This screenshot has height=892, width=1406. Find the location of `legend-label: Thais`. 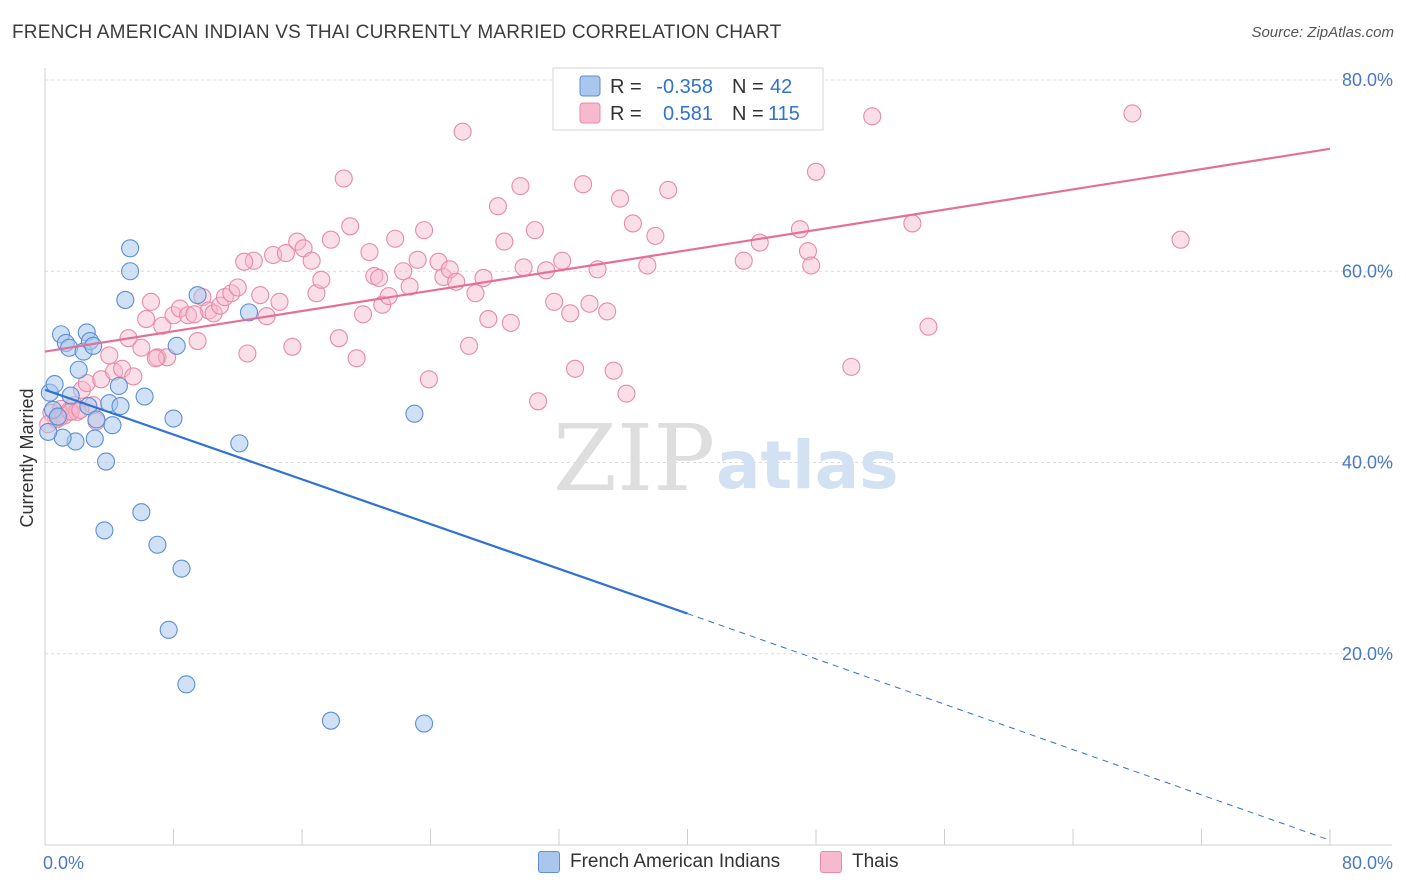

legend-label: Thais is located at coordinates (875, 861).